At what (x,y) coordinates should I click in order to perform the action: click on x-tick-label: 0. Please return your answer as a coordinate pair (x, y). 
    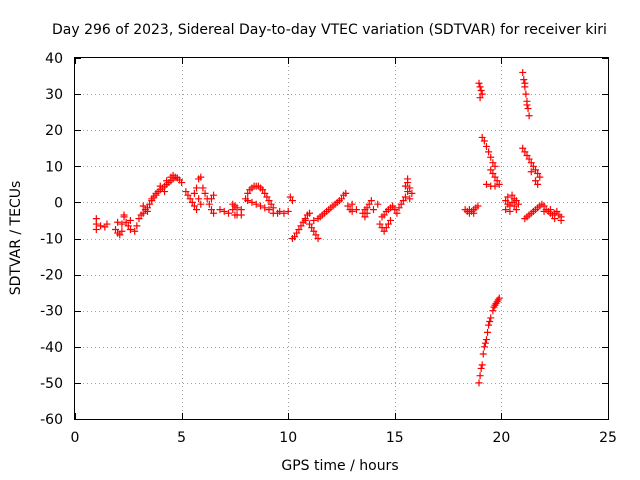
    Looking at the image, I should click on (75, 438).